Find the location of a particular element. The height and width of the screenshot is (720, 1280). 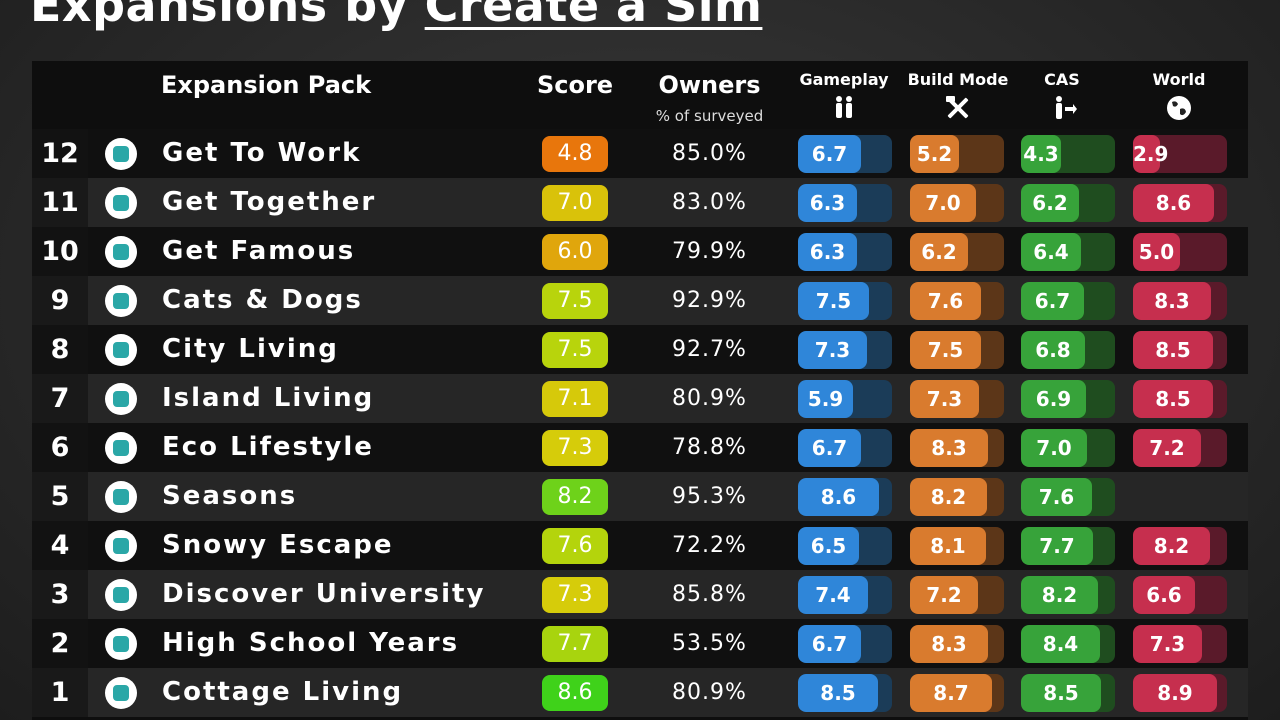

gameplay-bar: 6.3 is located at coordinates (845, 203).